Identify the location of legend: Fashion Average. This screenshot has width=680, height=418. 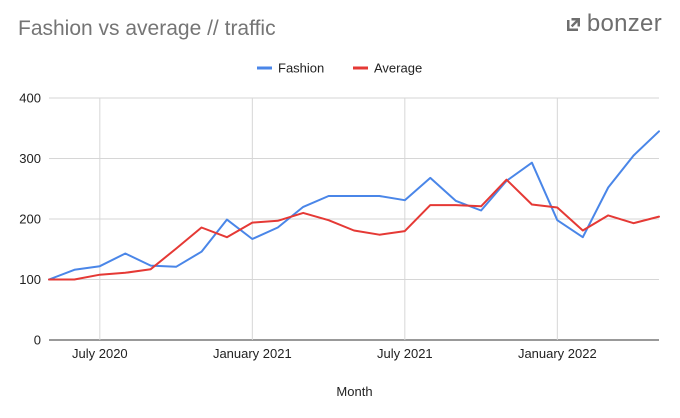
(339, 68).